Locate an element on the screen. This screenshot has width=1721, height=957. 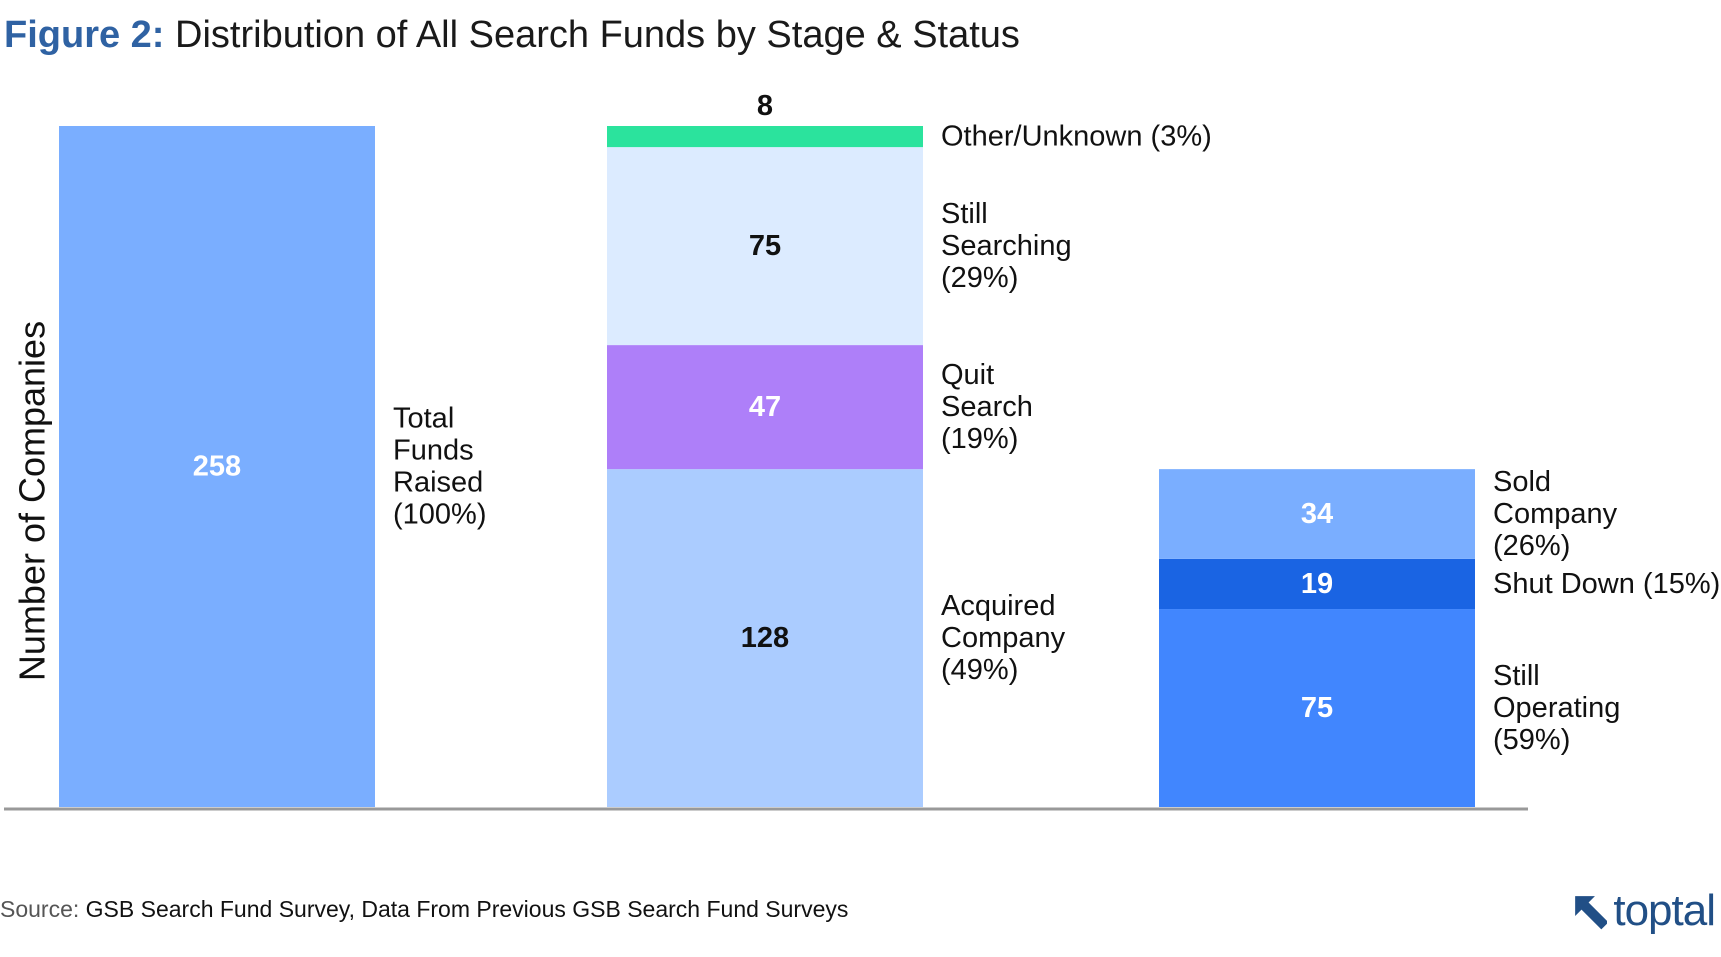
category-label-line: Total is located at coordinates (423, 419).